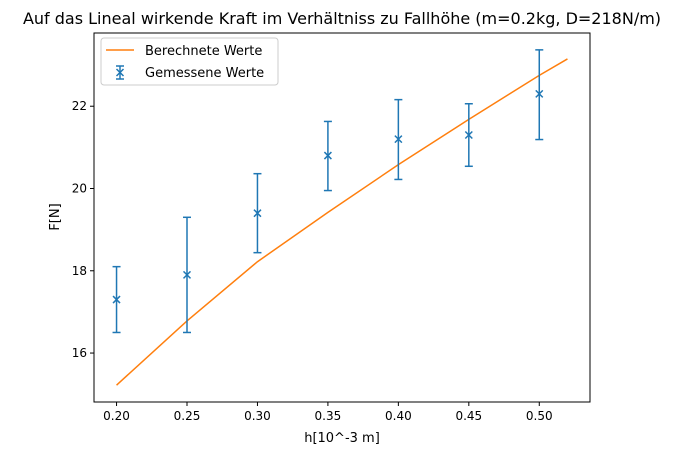 The image size is (683, 455). I want to click on x-tick-label: 0.45, so click(468, 416).